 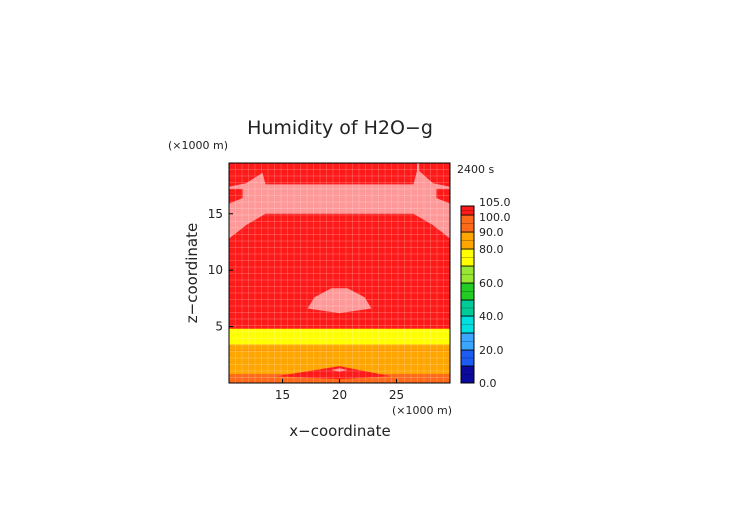 What do you see at coordinates (282, 395) in the screenshot?
I see `x-tick-label: 15` at bounding box center [282, 395].